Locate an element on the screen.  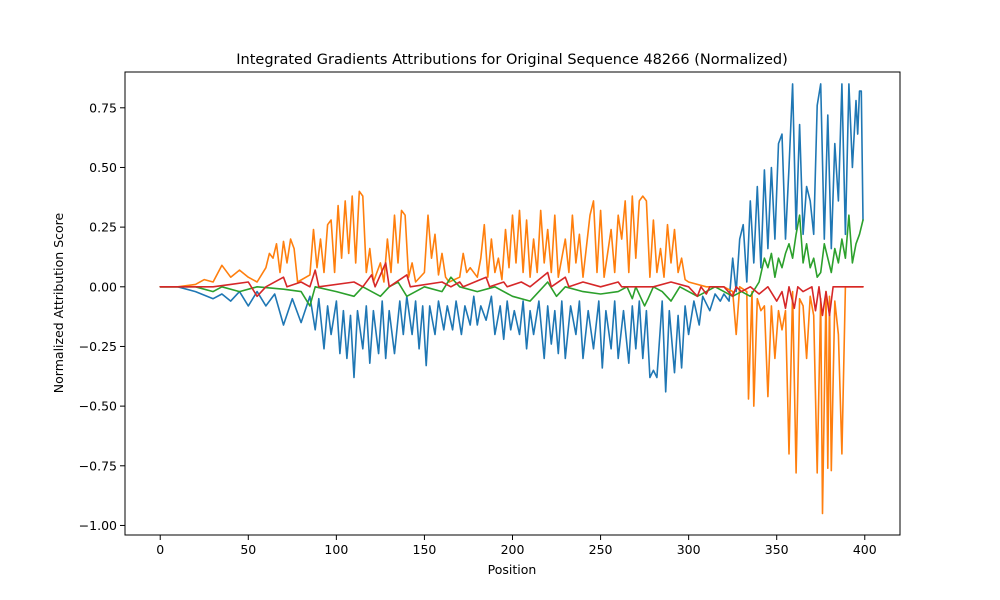
x-tick-label: 250 is located at coordinates (601, 549).